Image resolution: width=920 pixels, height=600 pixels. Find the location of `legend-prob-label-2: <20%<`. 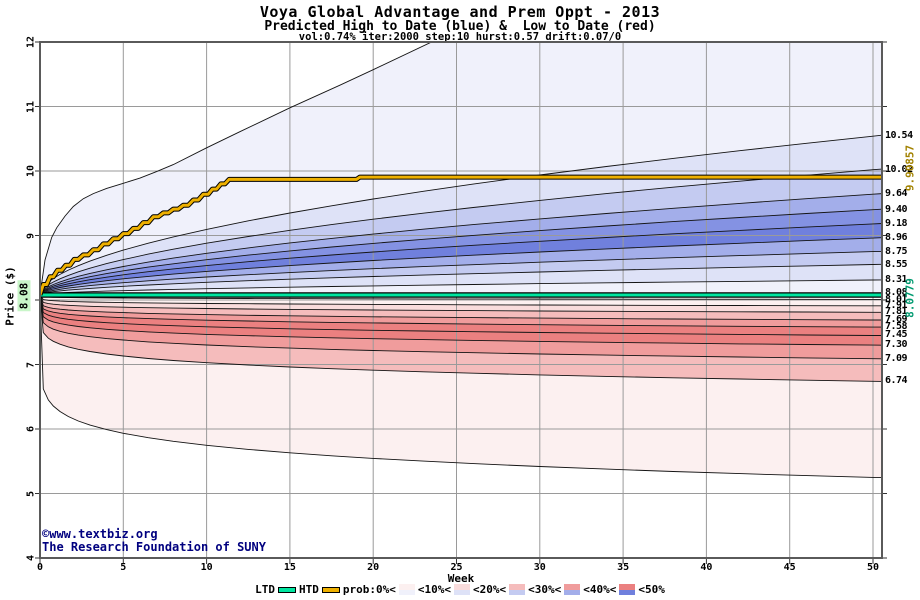

legend-prob-label-2: <20%< is located at coordinates (489, 589).